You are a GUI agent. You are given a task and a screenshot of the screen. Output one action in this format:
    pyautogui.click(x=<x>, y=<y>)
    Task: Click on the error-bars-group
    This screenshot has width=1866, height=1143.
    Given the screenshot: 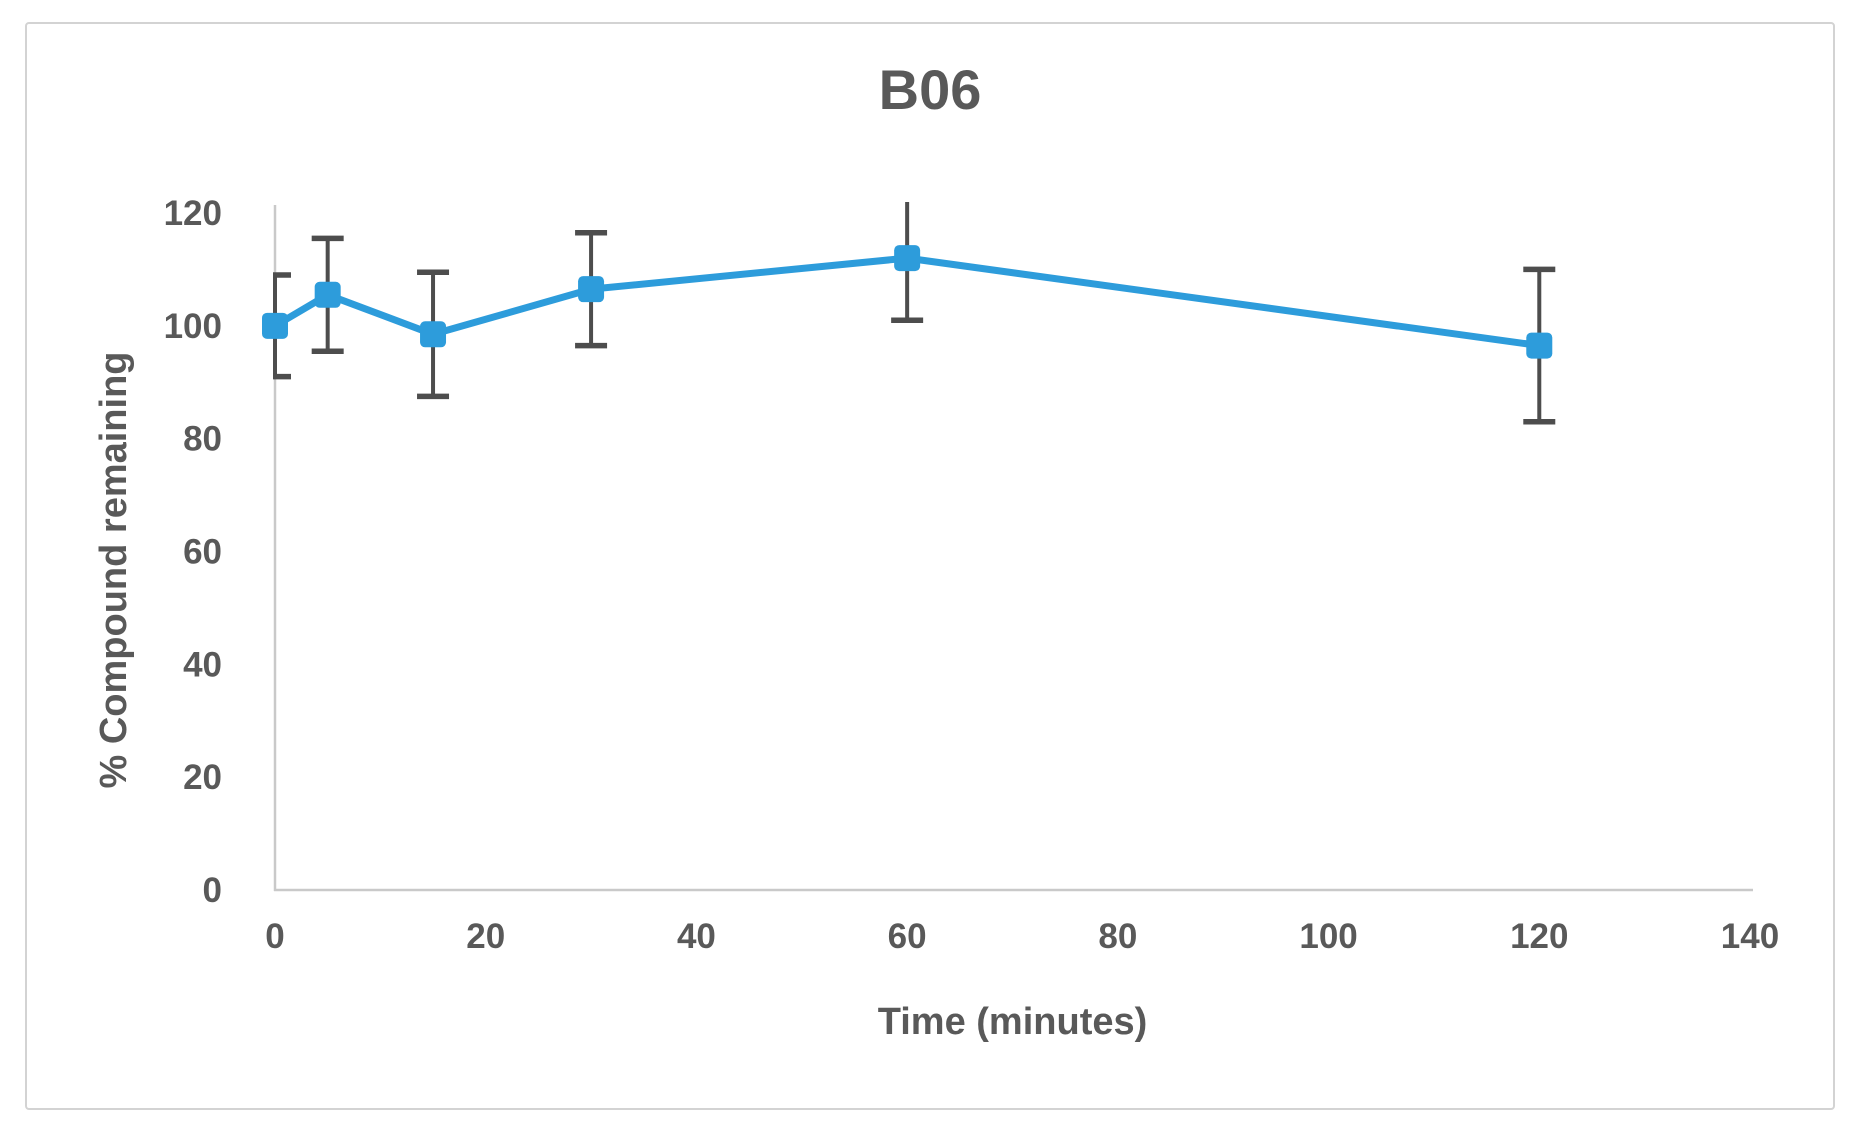 What is the action you would take?
    pyautogui.click(x=914, y=313)
    